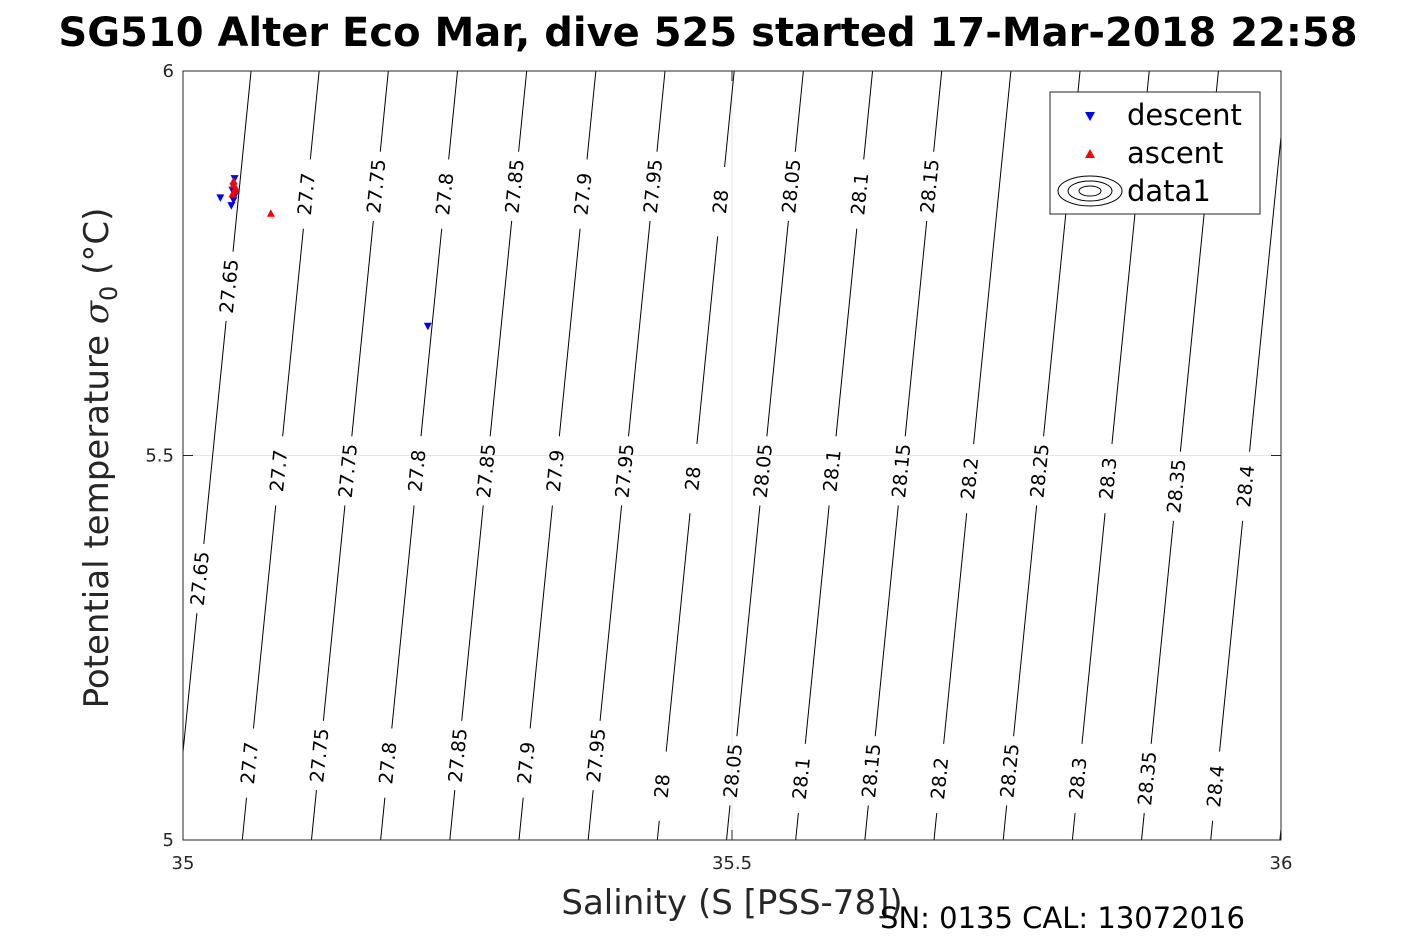 Image resolution: width=1417 pixels, height=945 pixels. I want to click on contour-label: 27.7, so click(250, 763).